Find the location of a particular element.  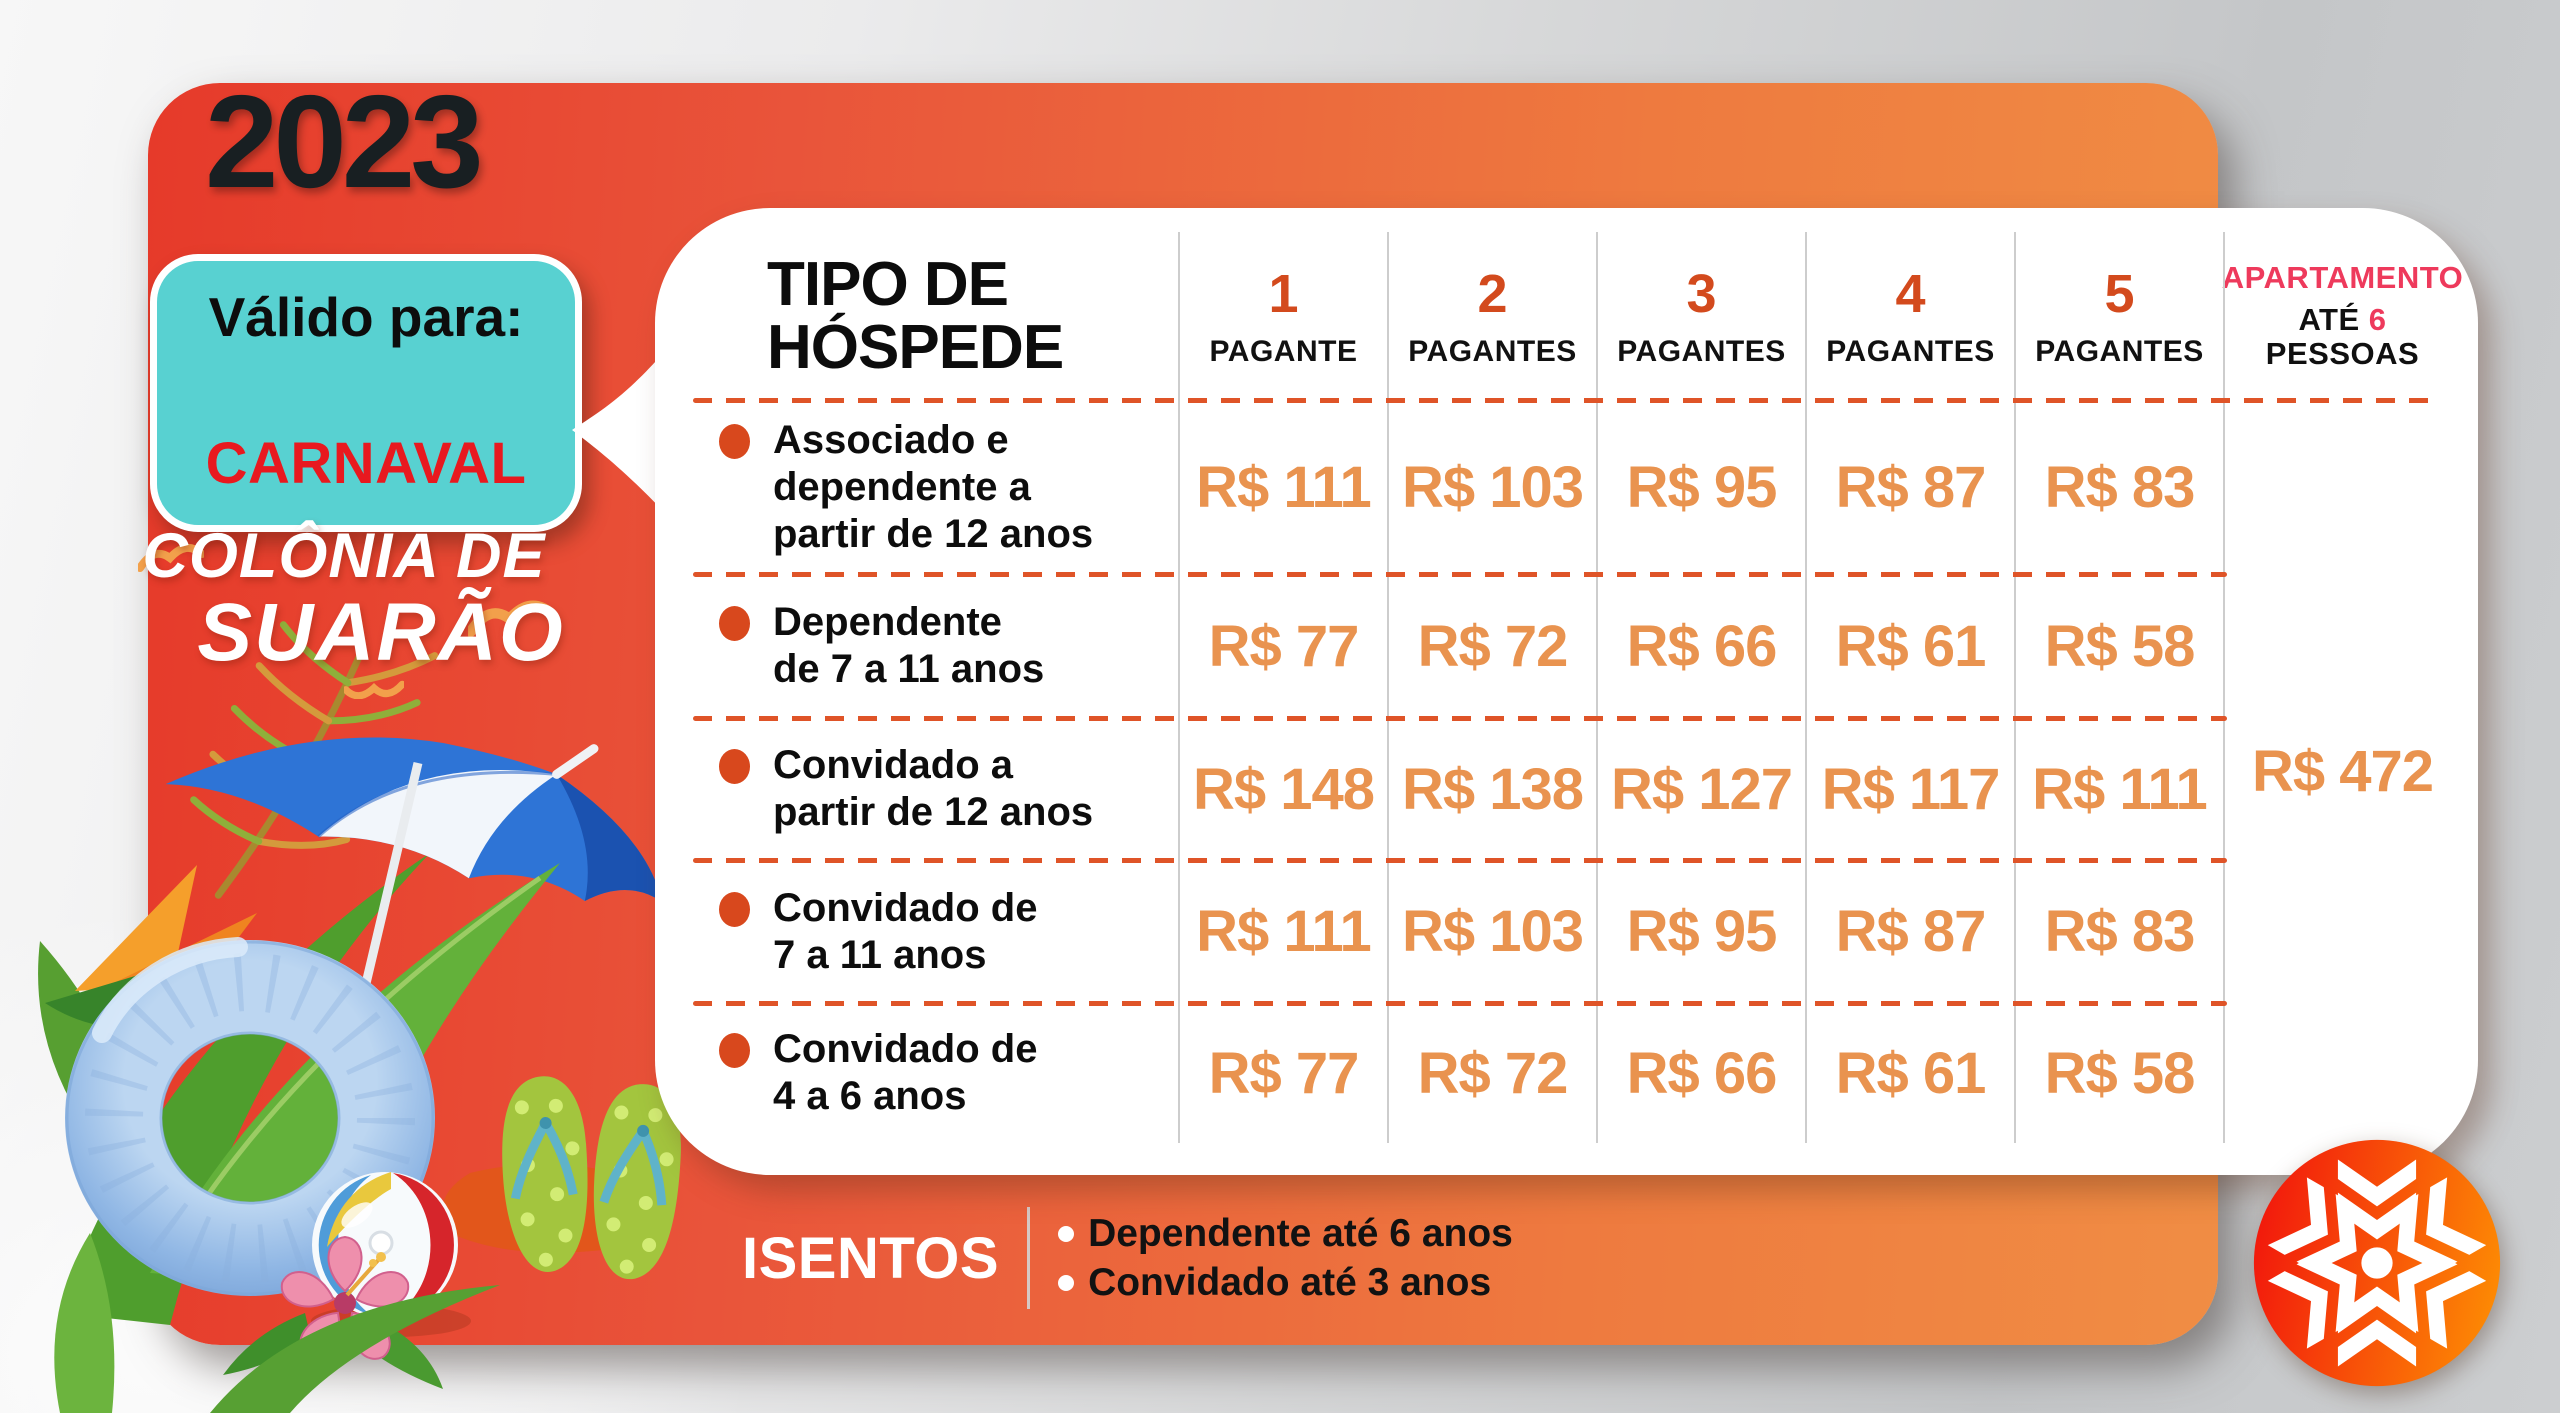

guest-type-line: HÓSPEDE is located at coordinates (915, 347).